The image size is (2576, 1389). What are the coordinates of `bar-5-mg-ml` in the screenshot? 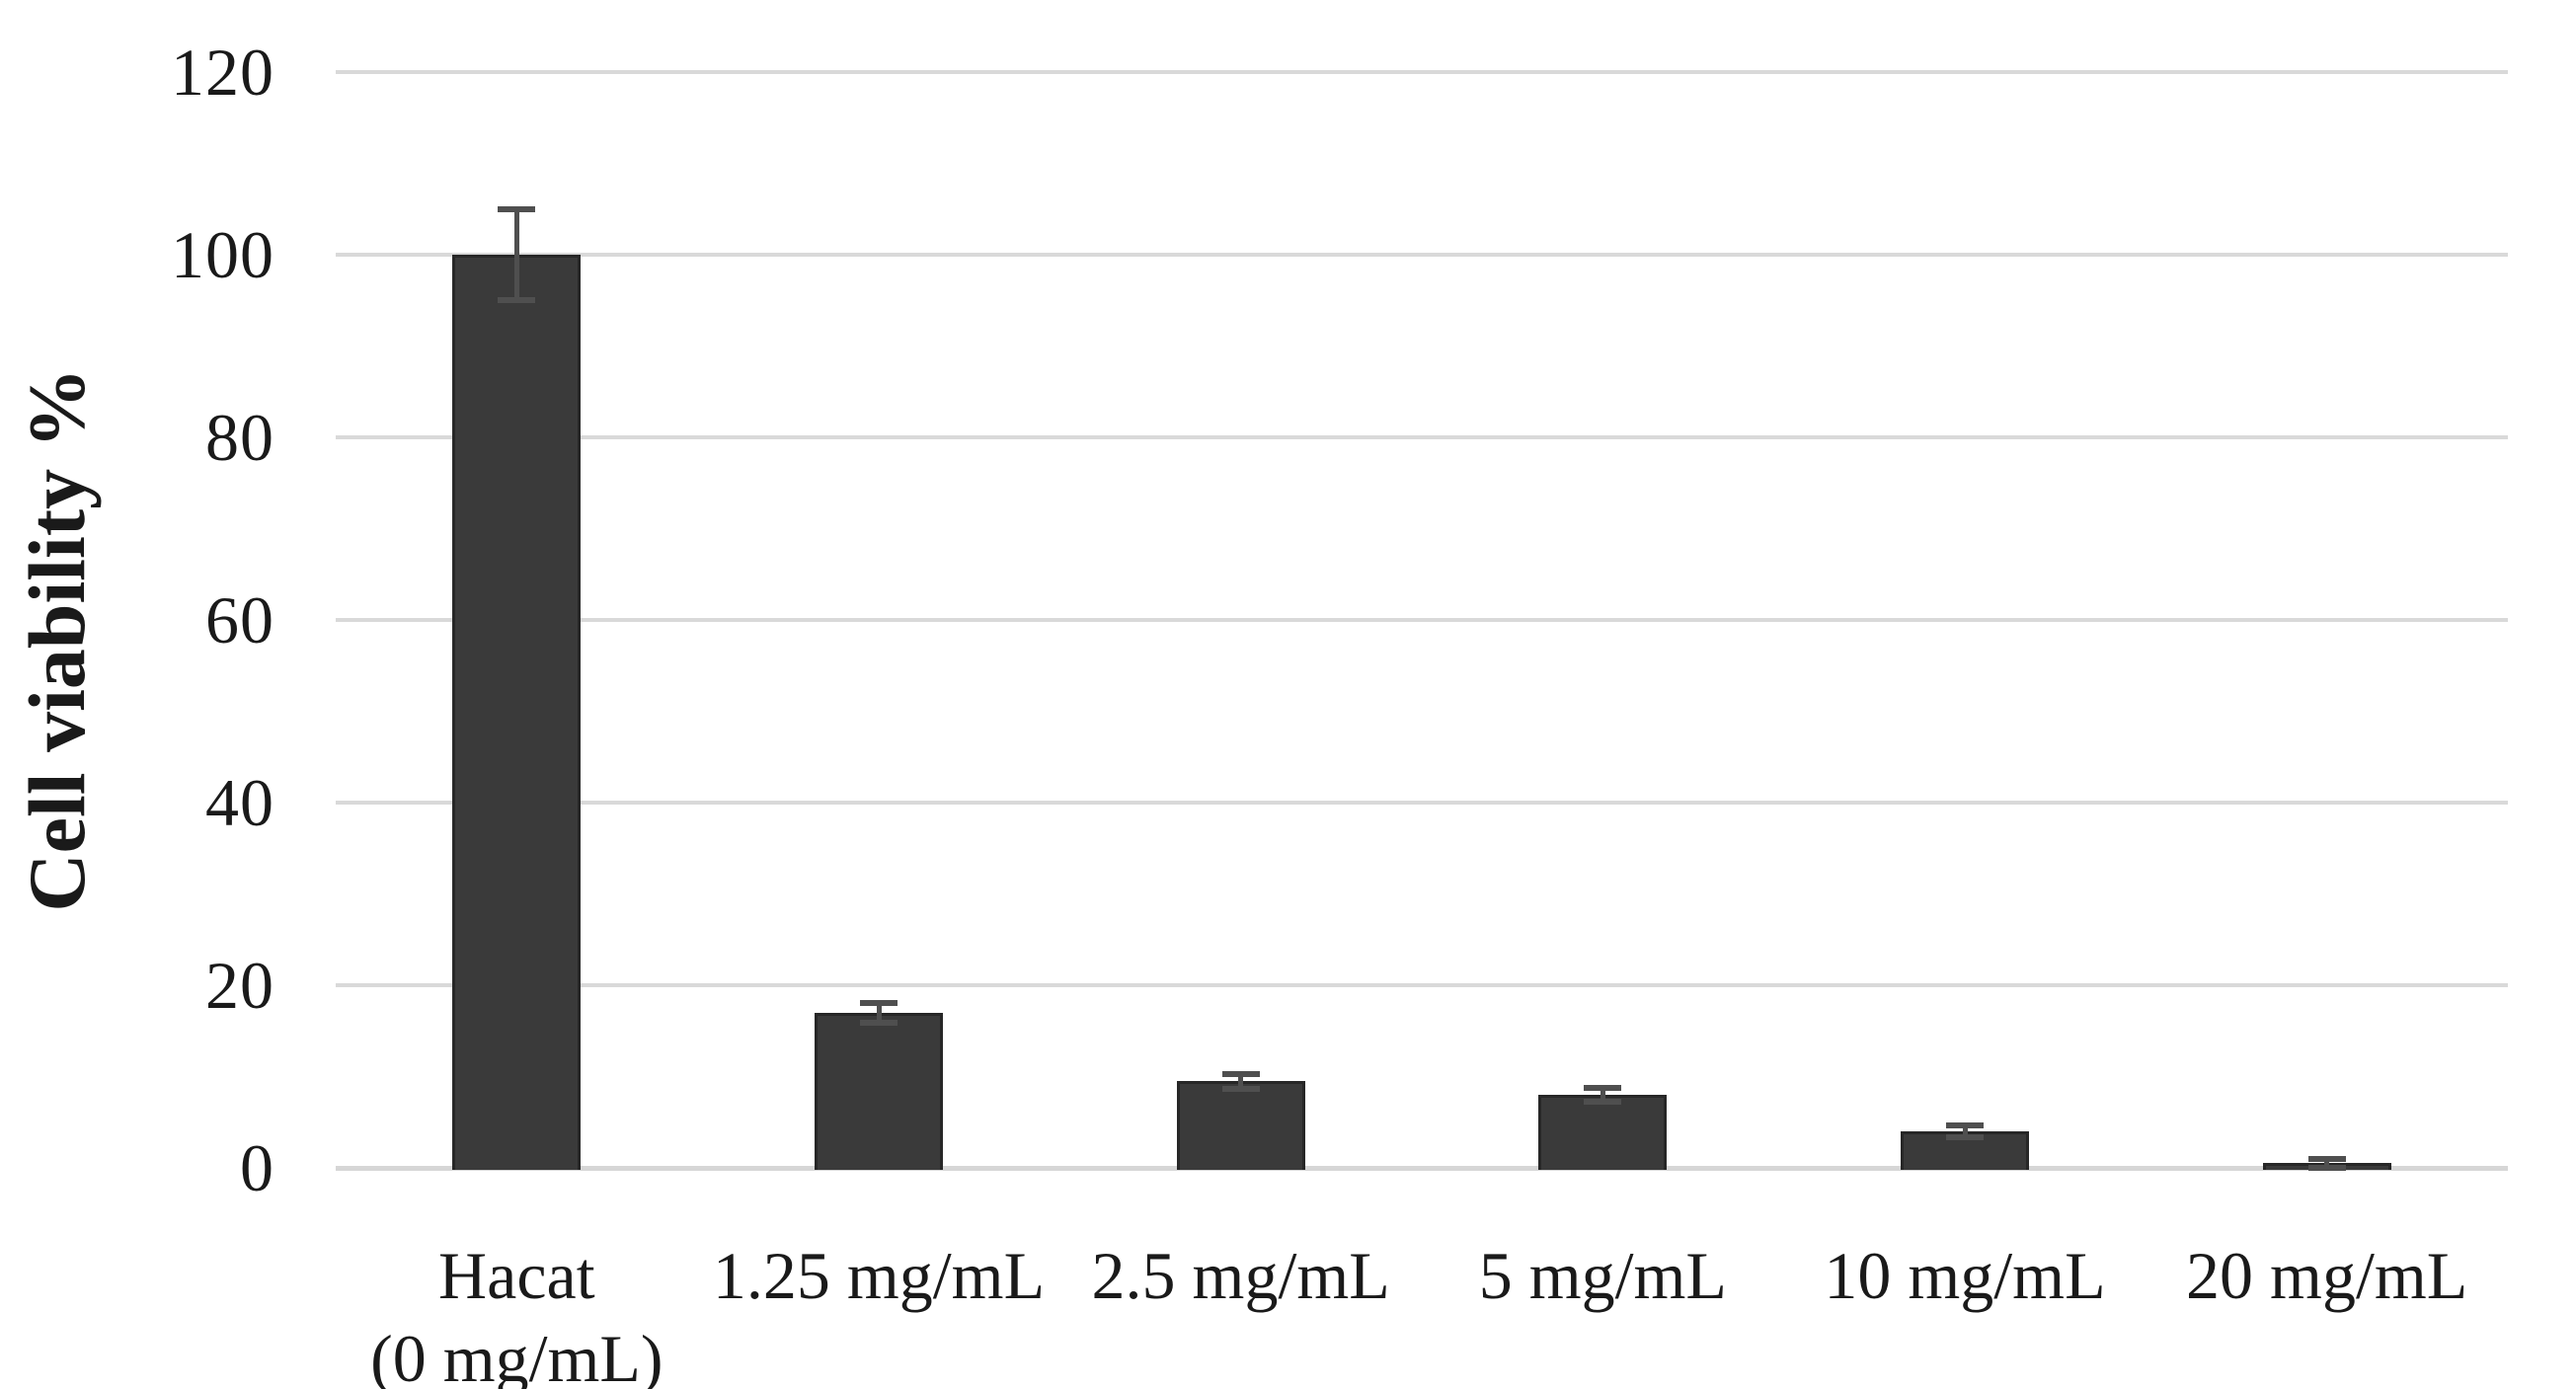 It's located at (1603, 1132).